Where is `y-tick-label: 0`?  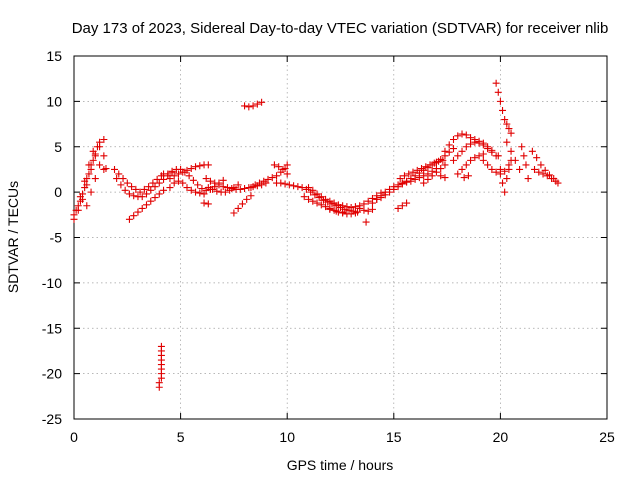
y-tick-label: 0 is located at coordinates (58, 192).